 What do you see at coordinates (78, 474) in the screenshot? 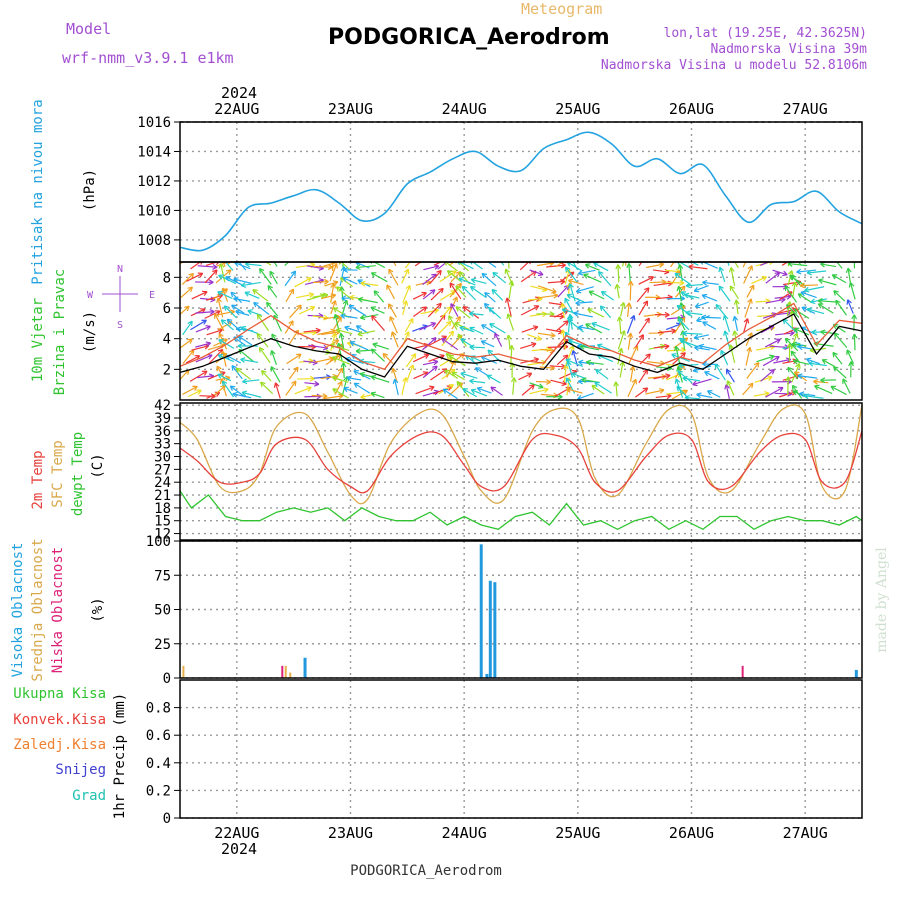
I see `temp-dew-title: dewpt Temp` at bounding box center [78, 474].